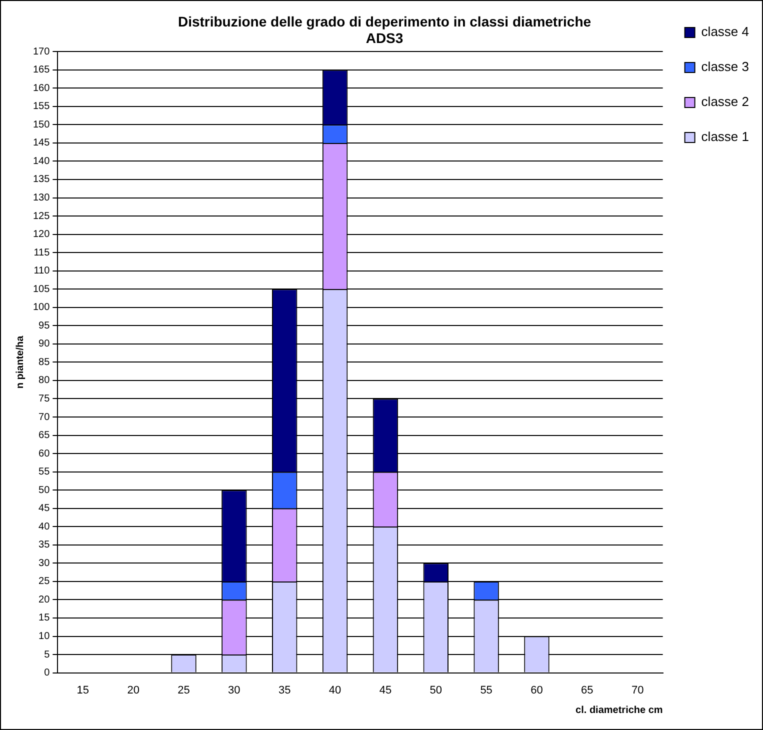  I want to click on y-tick-label: 110, so click(42, 271).